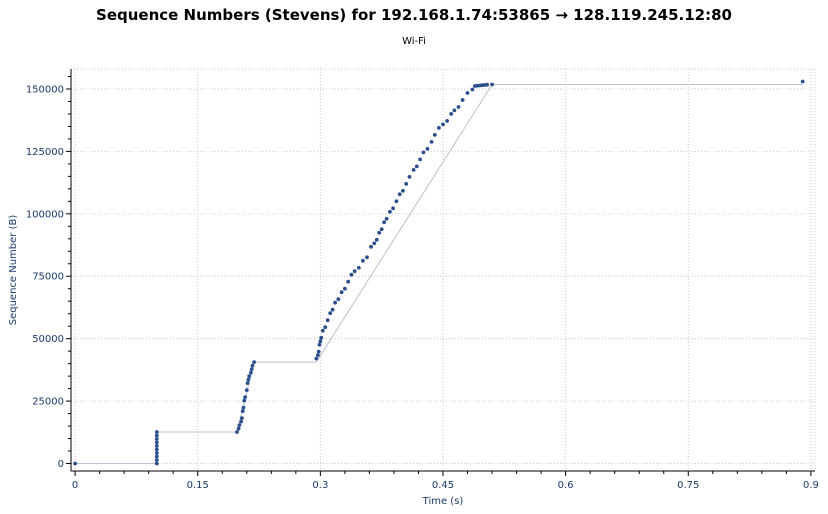  I want to click on chart-subtitle: Wi-Fi, so click(414, 41).